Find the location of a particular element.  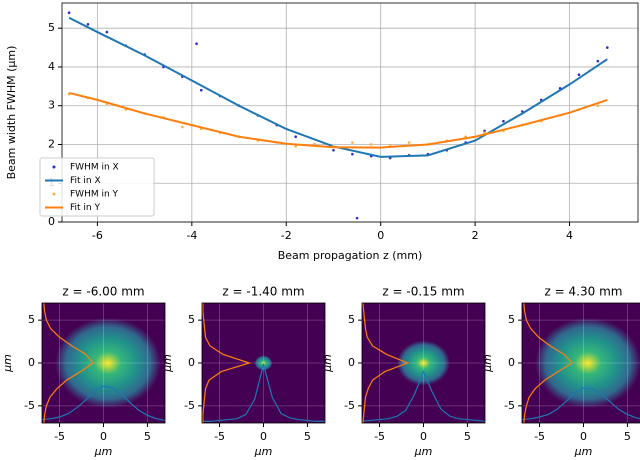

panel-title: z = -6.00 mm is located at coordinates (103, 292).